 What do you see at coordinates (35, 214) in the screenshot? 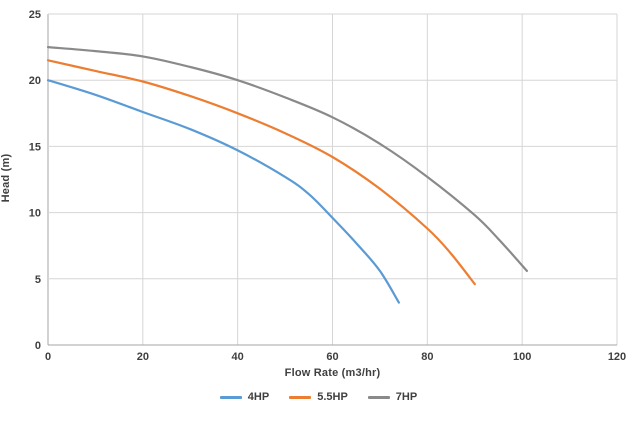
I see `y-tick-label: 10` at bounding box center [35, 214].